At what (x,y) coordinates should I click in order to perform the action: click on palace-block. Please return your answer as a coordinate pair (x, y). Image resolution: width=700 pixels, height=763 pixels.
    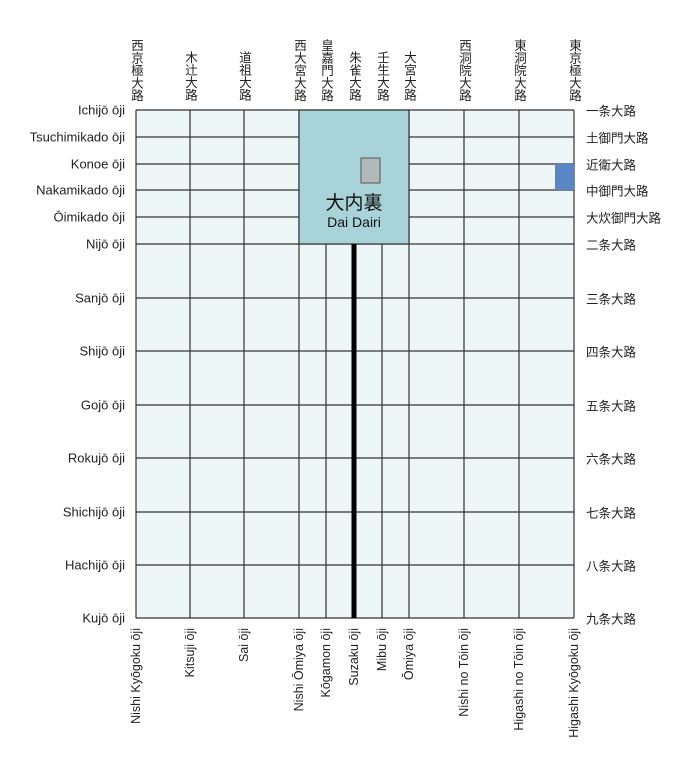
    Looking at the image, I should click on (370, 170).